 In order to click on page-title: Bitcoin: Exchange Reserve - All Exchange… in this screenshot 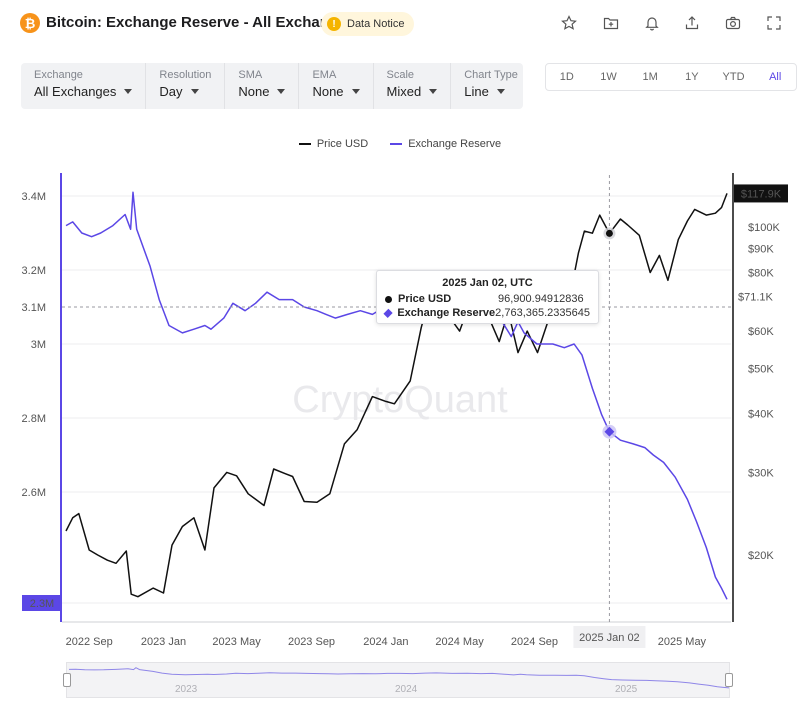, I will do `click(200, 22)`.